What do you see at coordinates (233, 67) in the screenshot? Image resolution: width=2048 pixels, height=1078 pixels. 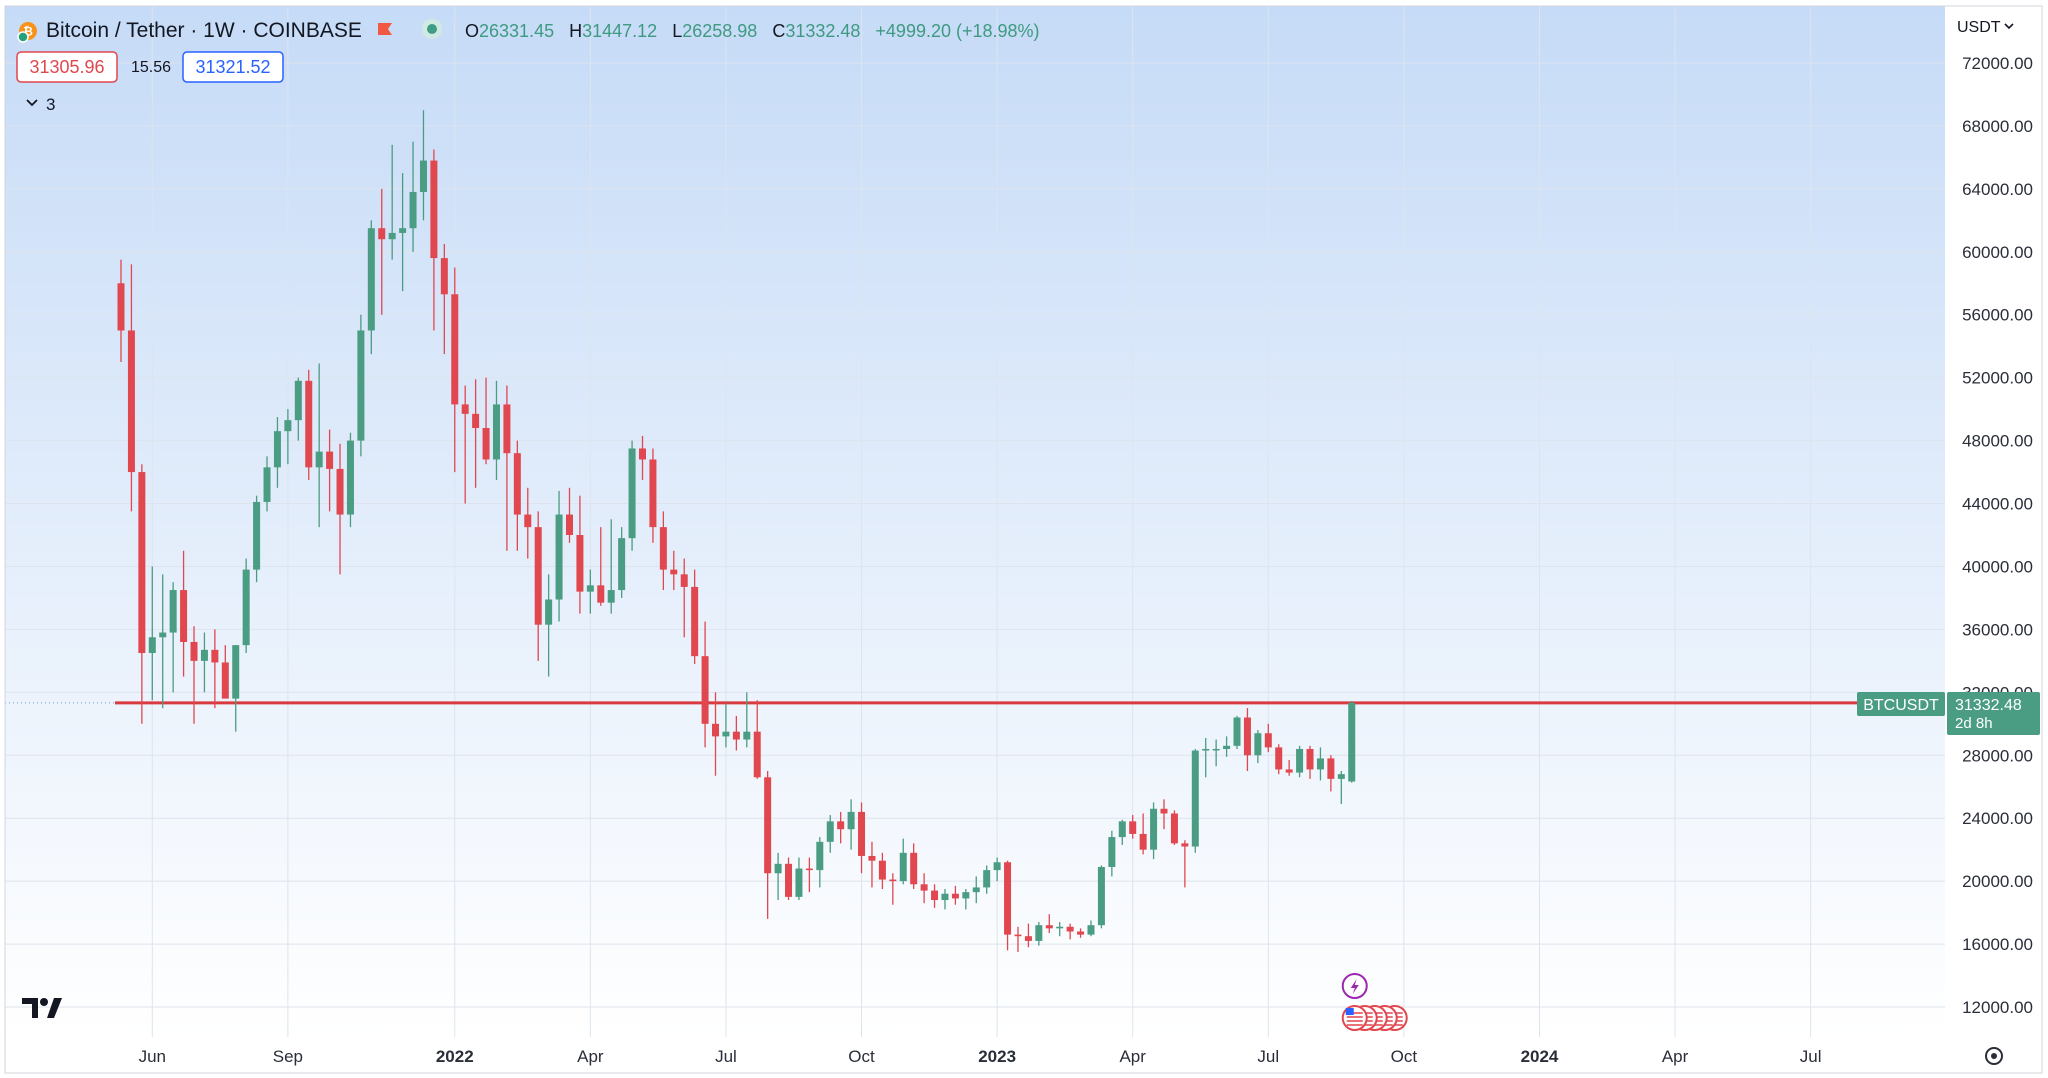 I see `ask-button` at bounding box center [233, 67].